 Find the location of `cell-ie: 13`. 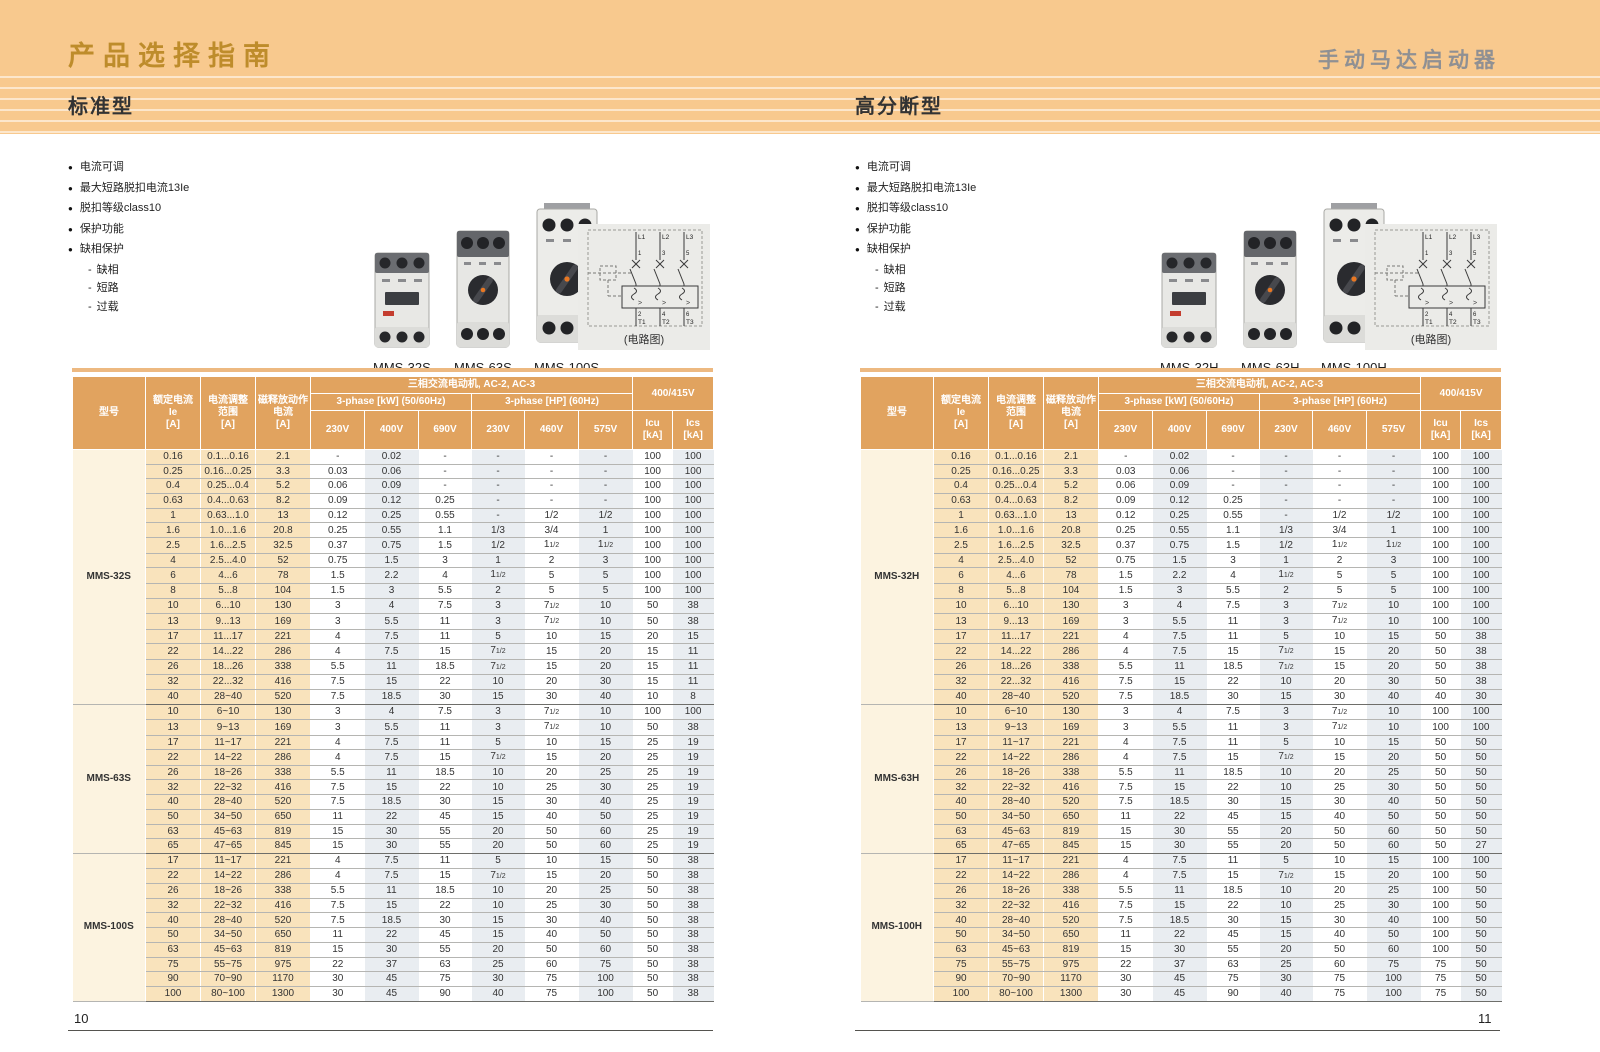

cell-ie: 13 is located at coordinates (961, 727).